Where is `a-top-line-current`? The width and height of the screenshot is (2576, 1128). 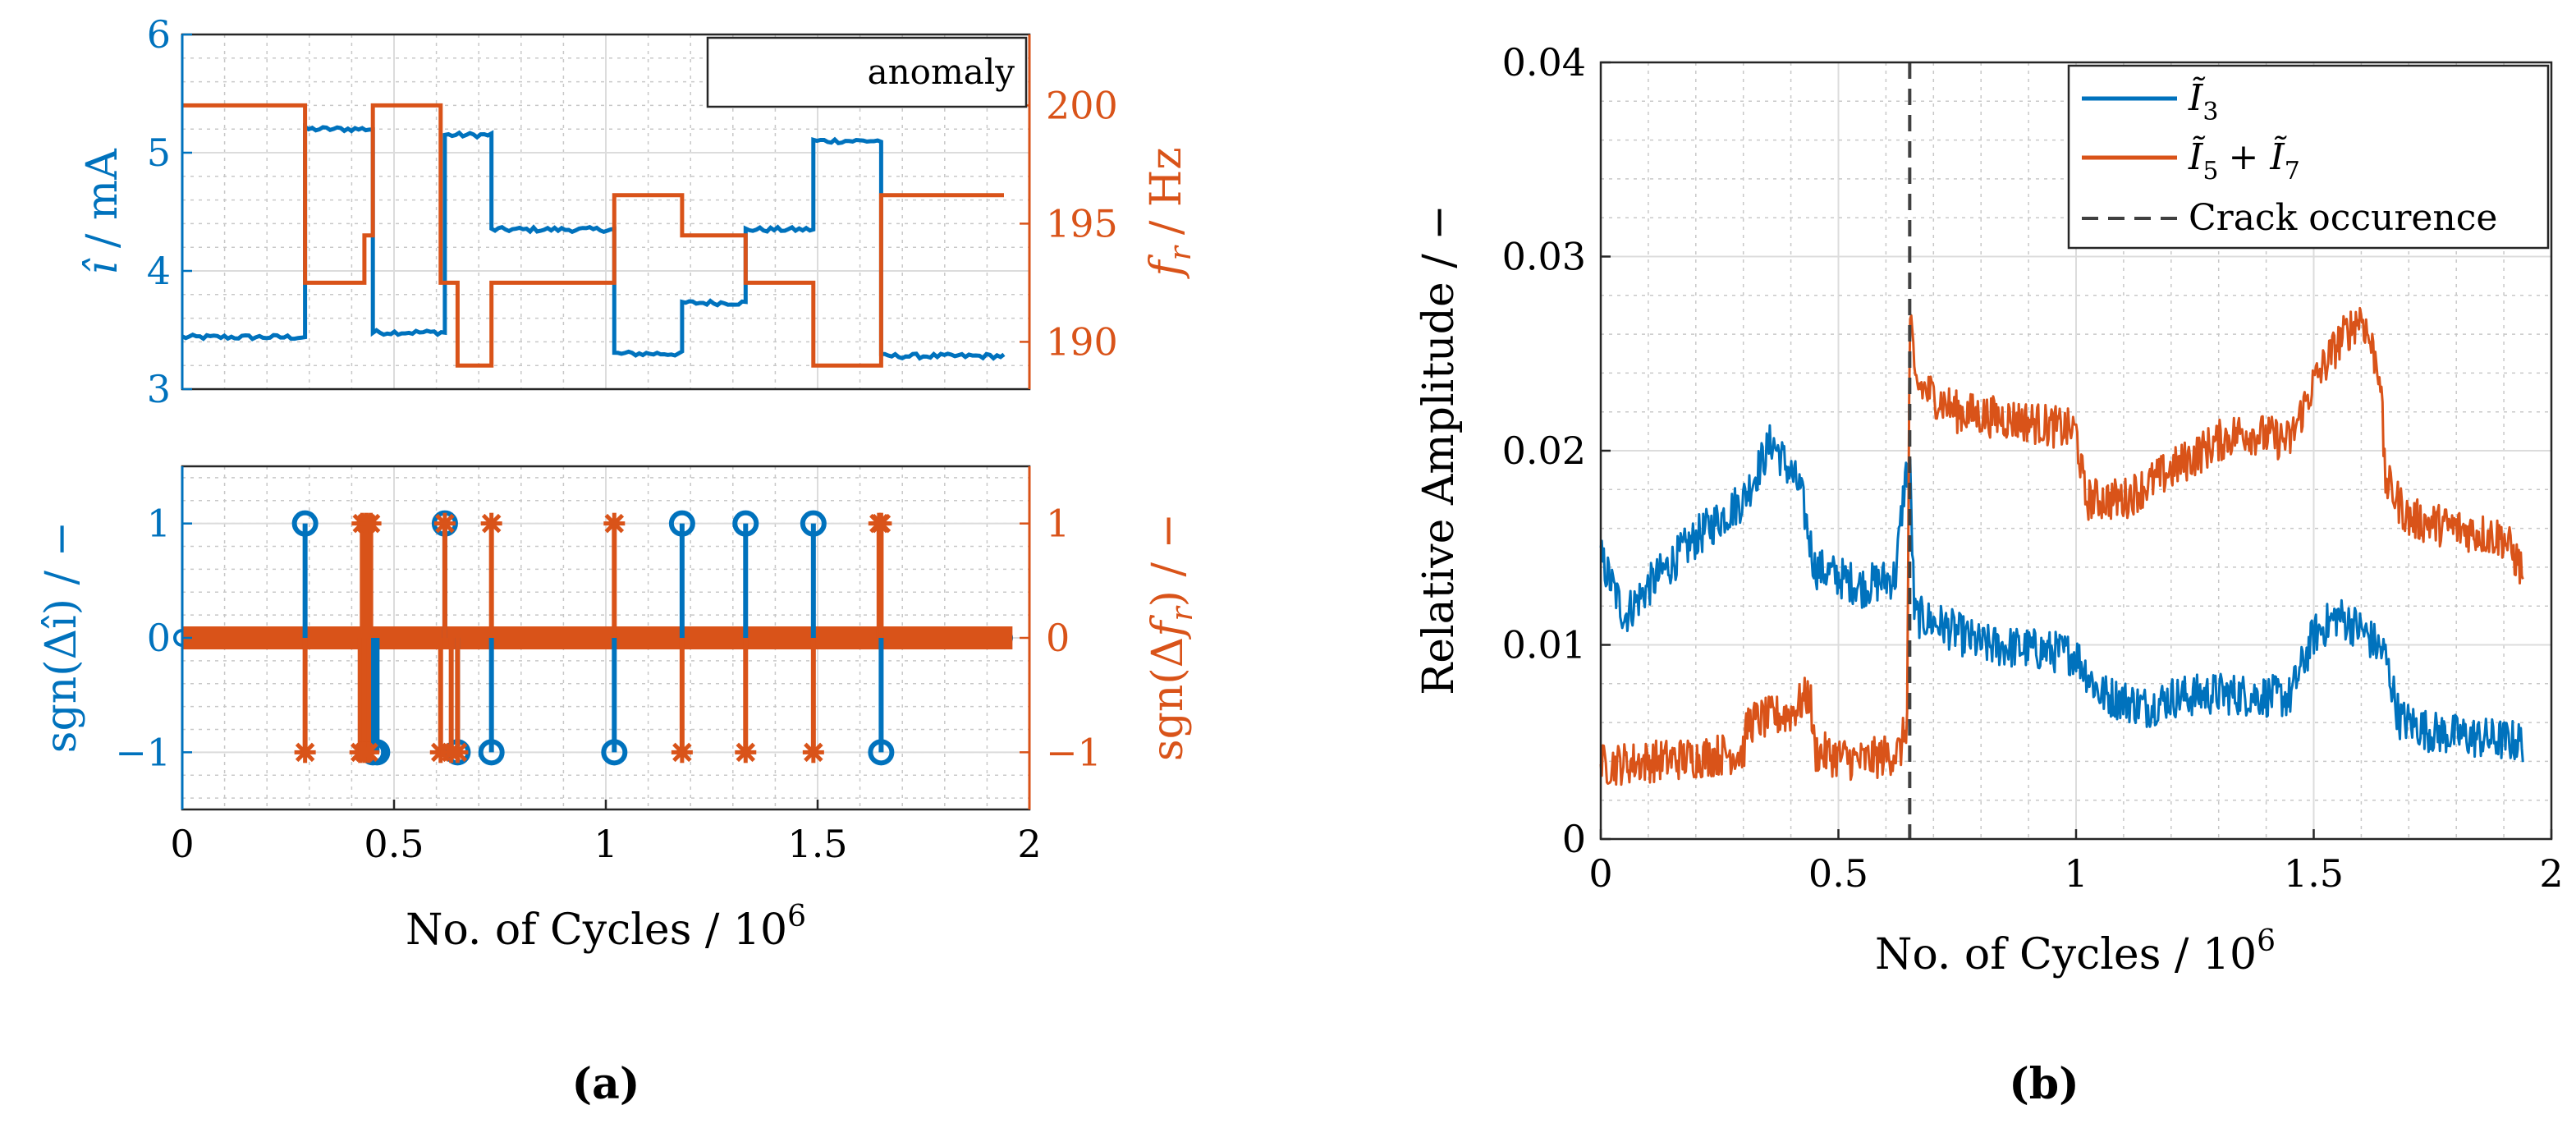
a-top-line-current is located at coordinates (593, 242).